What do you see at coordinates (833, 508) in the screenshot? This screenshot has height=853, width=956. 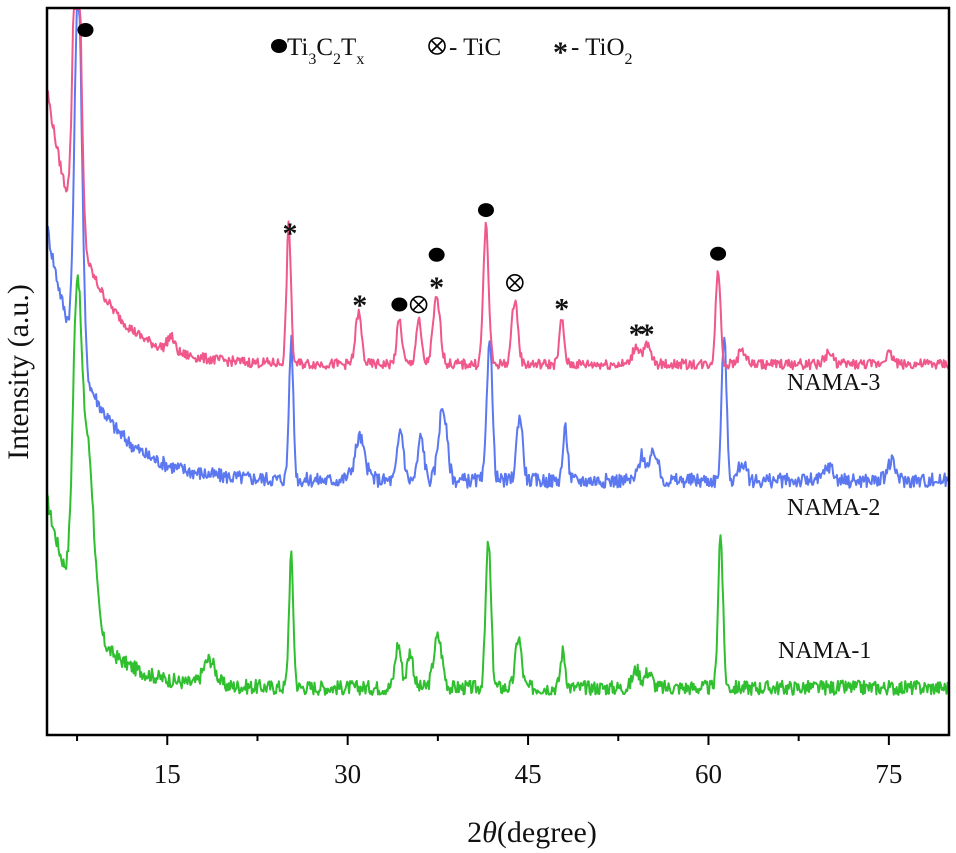 I see `label-nama-2: NAMA-2` at bounding box center [833, 508].